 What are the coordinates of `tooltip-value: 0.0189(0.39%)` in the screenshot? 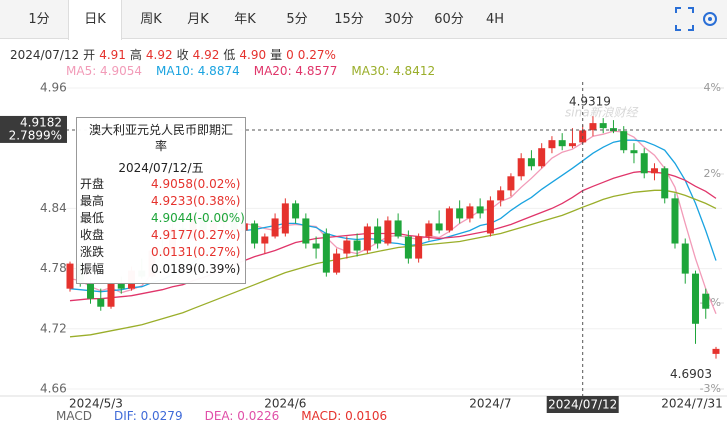 It's located at (196, 269).